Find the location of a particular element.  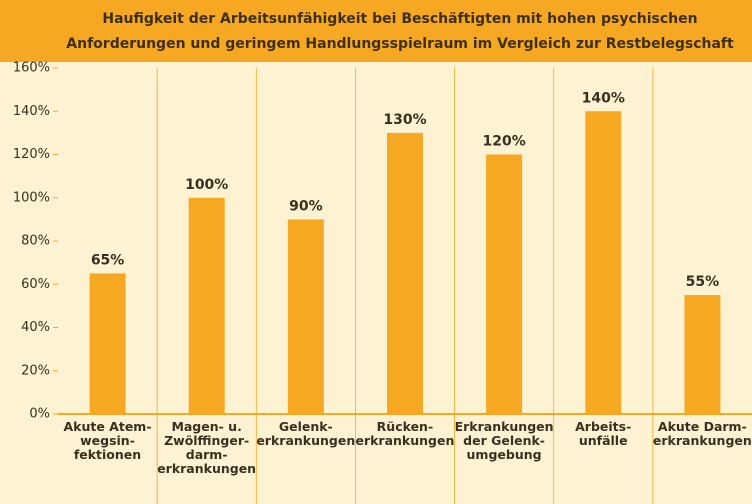

y-tick-label: 0% is located at coordinates (39, 414).